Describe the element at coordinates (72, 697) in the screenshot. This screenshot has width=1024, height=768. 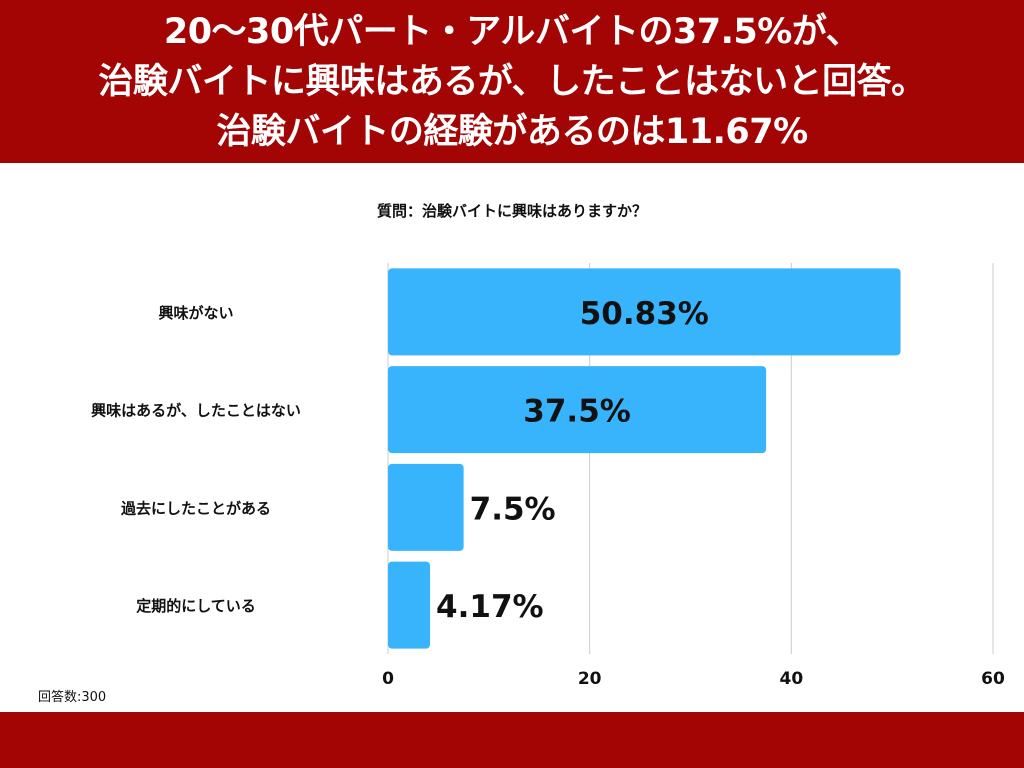
I see `respondent-count: 回答数:300` at that location.